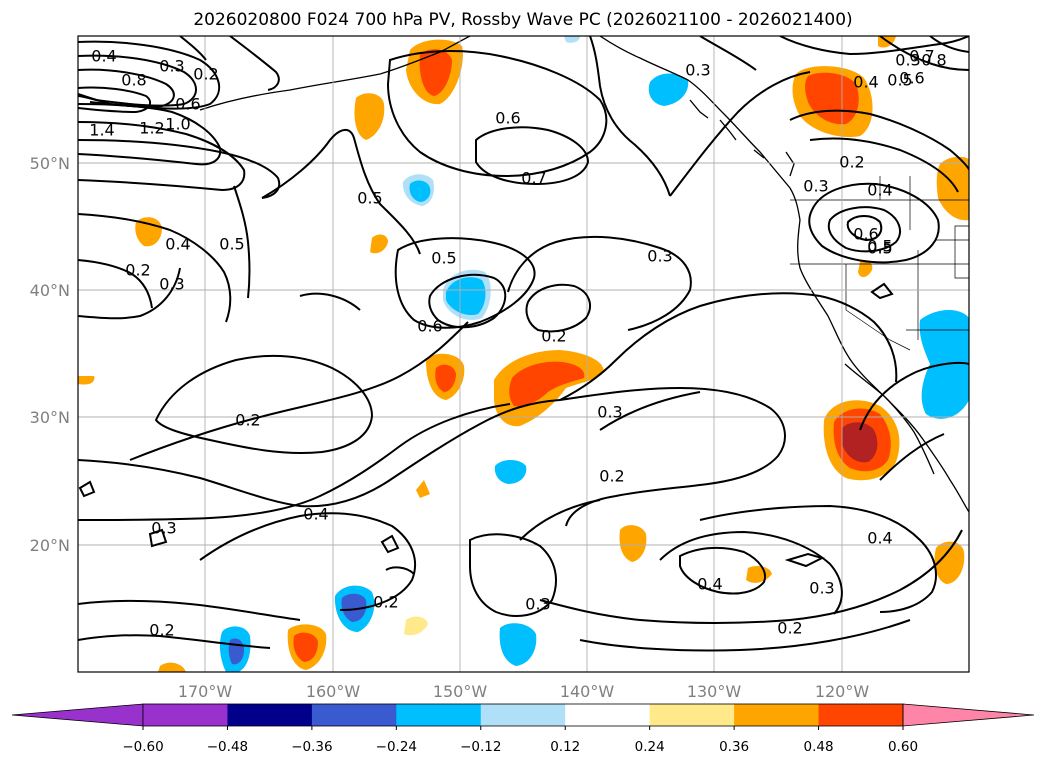 This screenshot has height=765, width=1047. What do you see at coordinates (587, 691) in the screenshot?
I see `lon-label: 140°W` at bounding box center [587, 691].